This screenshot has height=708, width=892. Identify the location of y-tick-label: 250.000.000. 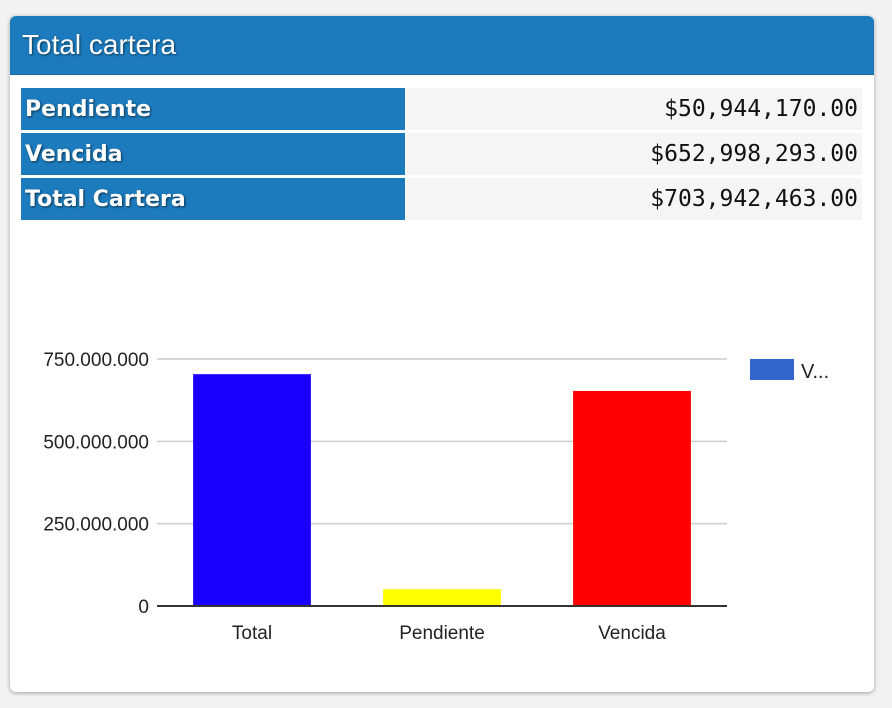
(96, 525).